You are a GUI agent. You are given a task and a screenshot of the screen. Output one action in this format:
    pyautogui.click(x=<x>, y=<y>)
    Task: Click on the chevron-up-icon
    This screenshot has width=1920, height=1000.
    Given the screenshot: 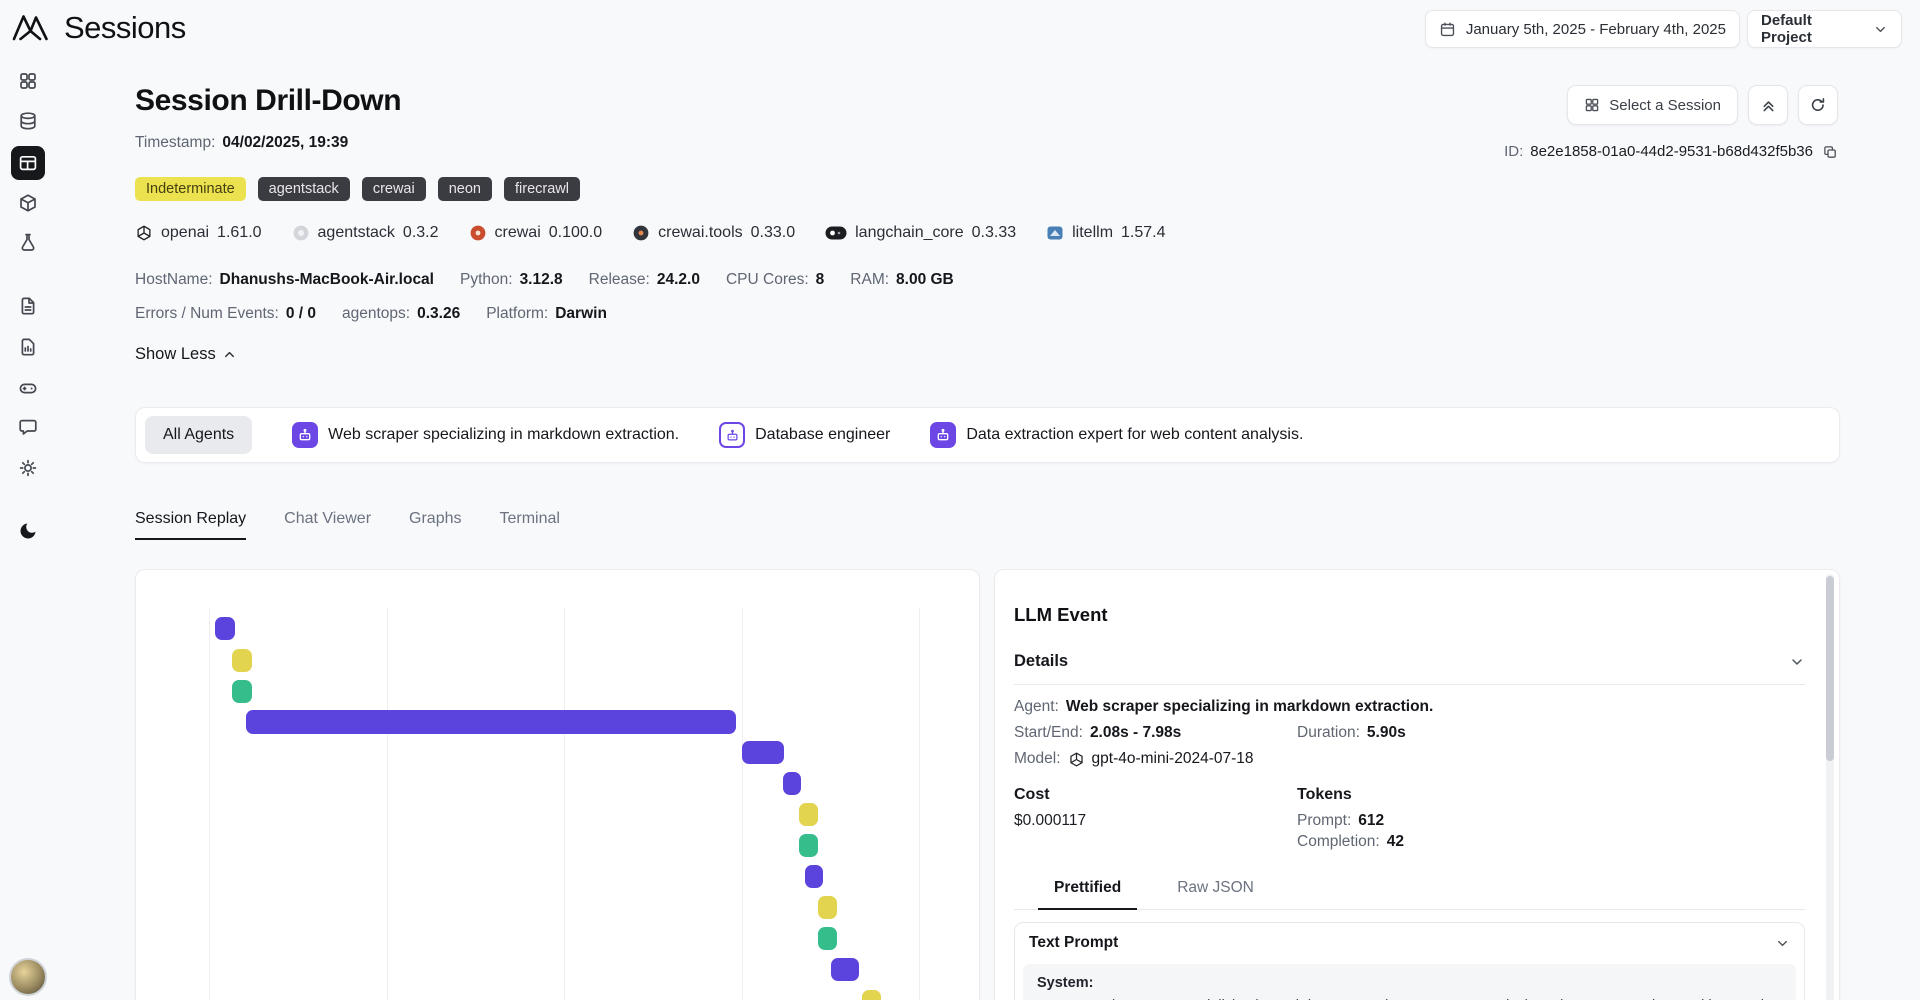 What is the action you would take?
    pyautogui.click(x=229, y=354)
    